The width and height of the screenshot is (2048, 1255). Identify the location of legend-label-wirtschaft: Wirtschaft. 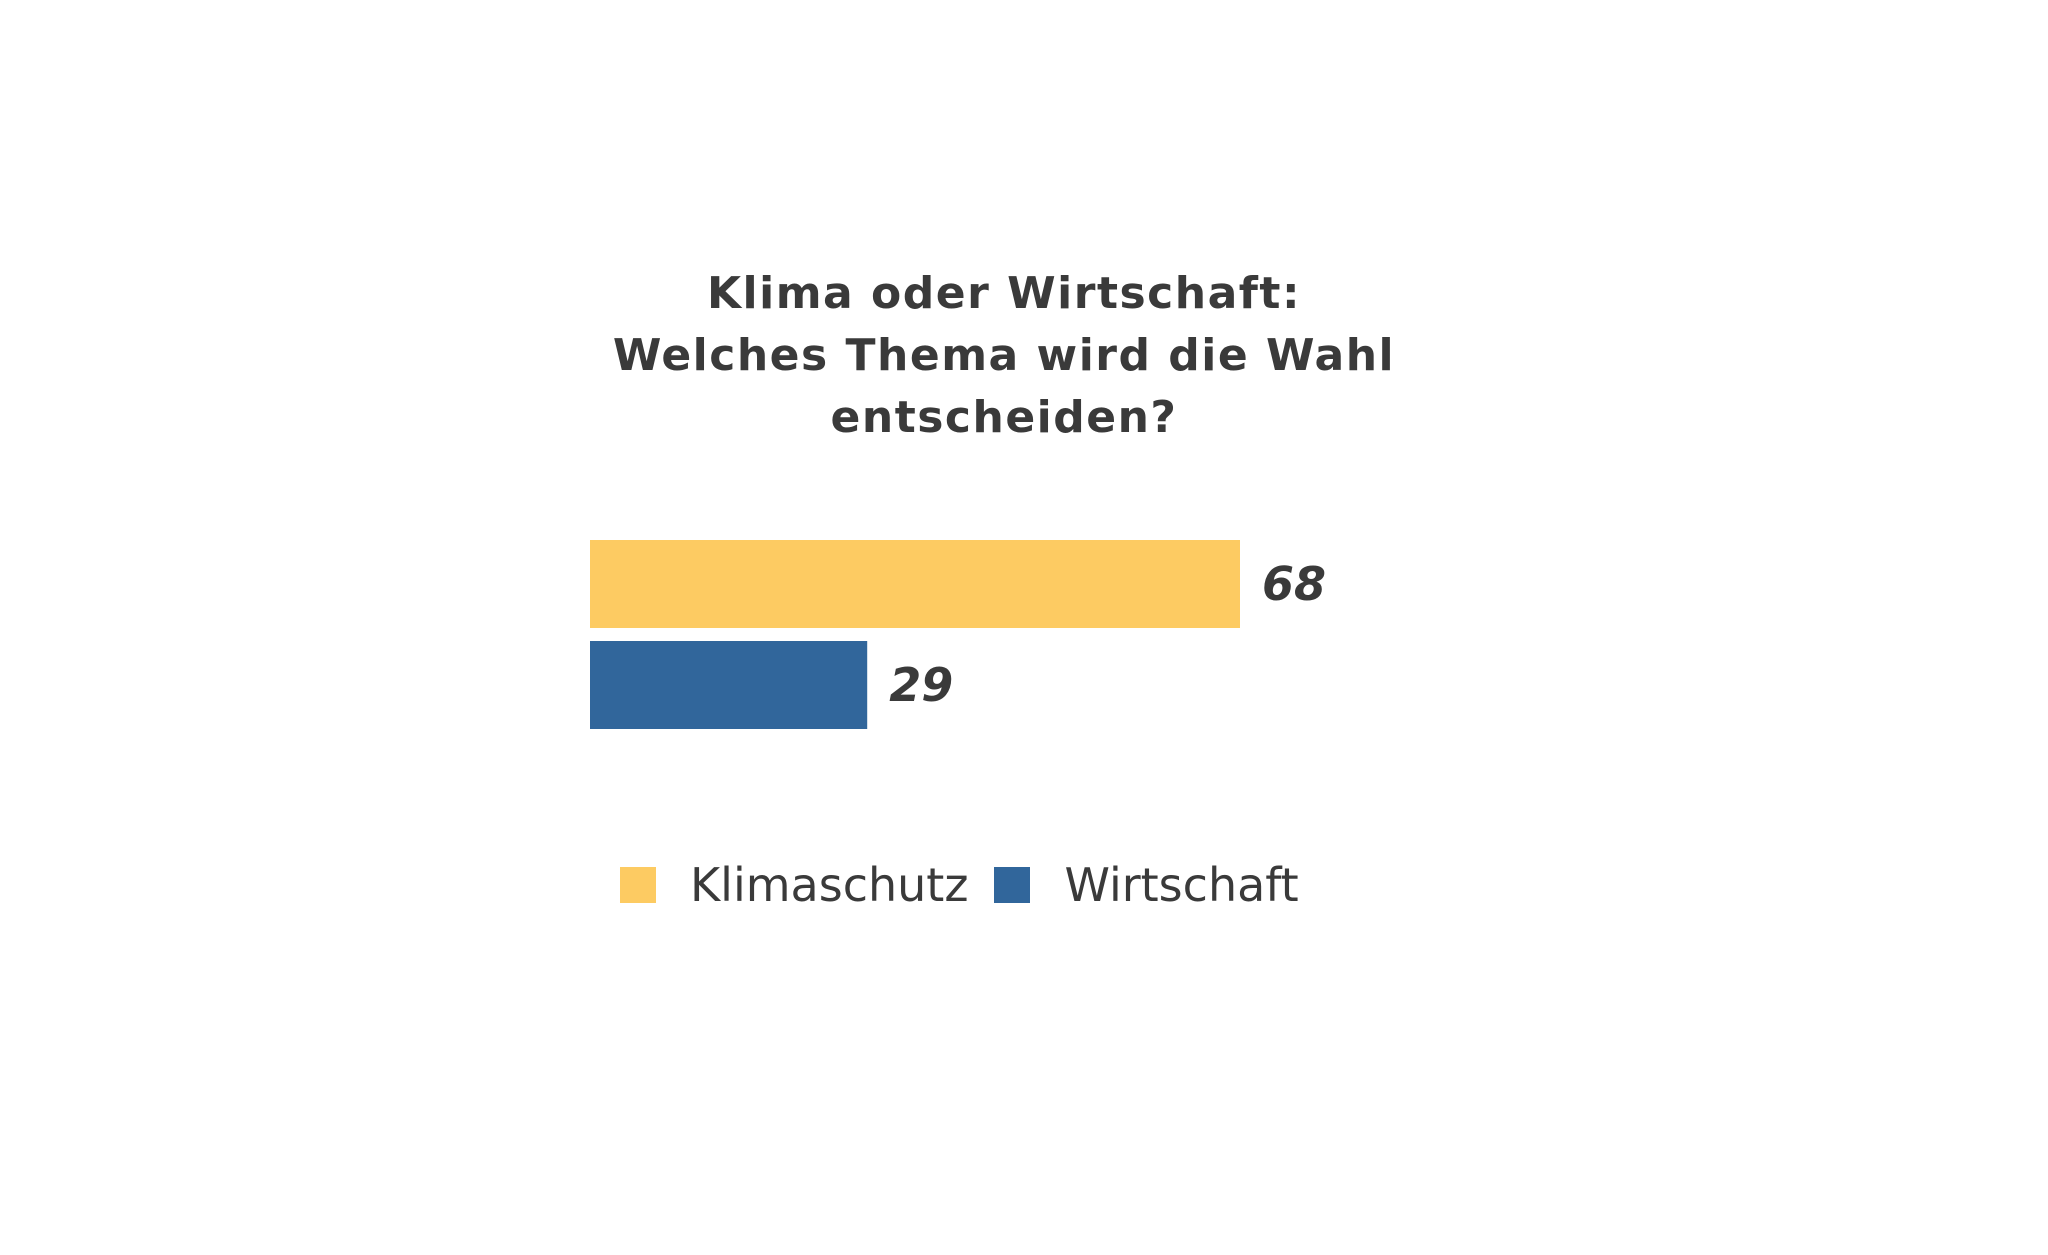
(1181, 885).